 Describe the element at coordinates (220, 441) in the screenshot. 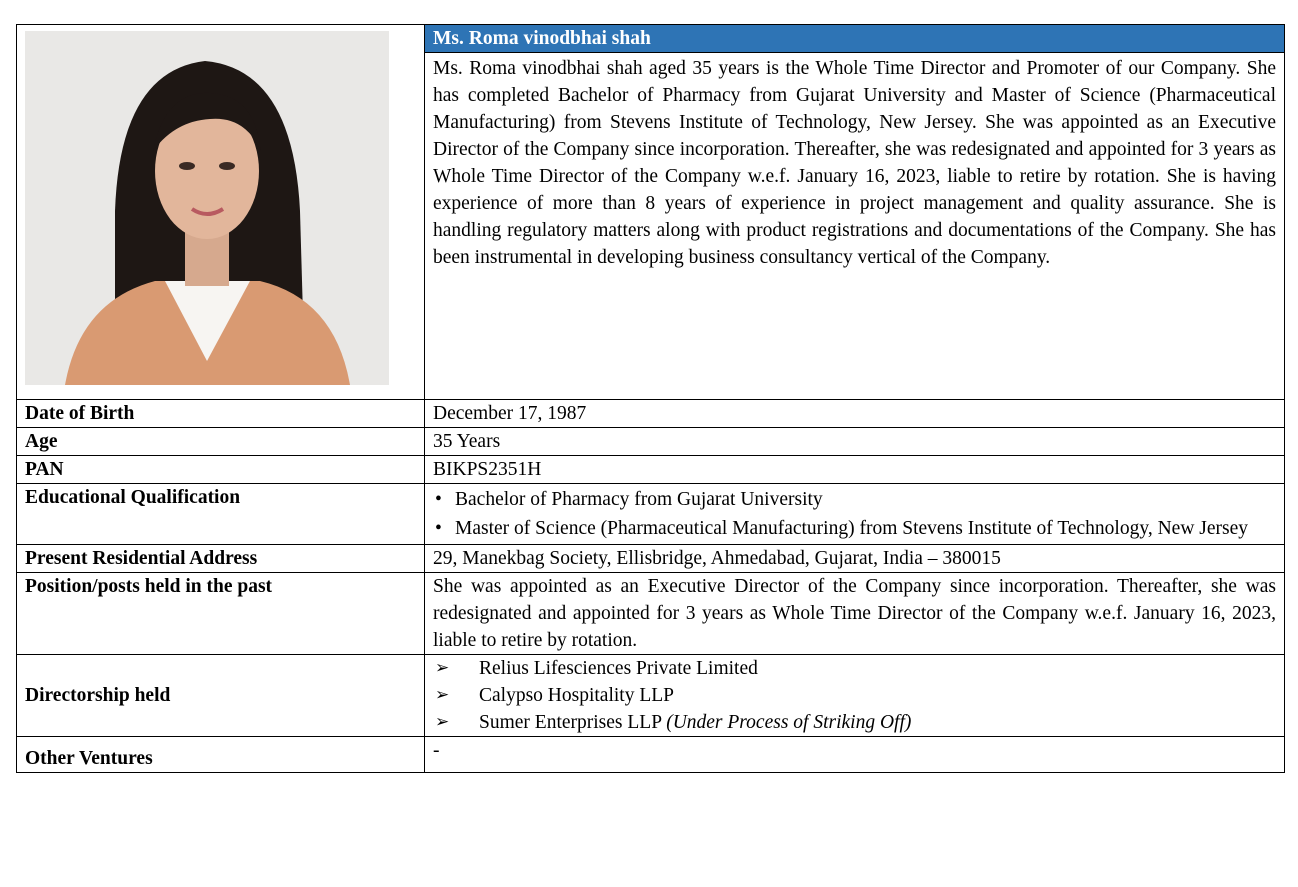

I see `row-label: Age` at that location.